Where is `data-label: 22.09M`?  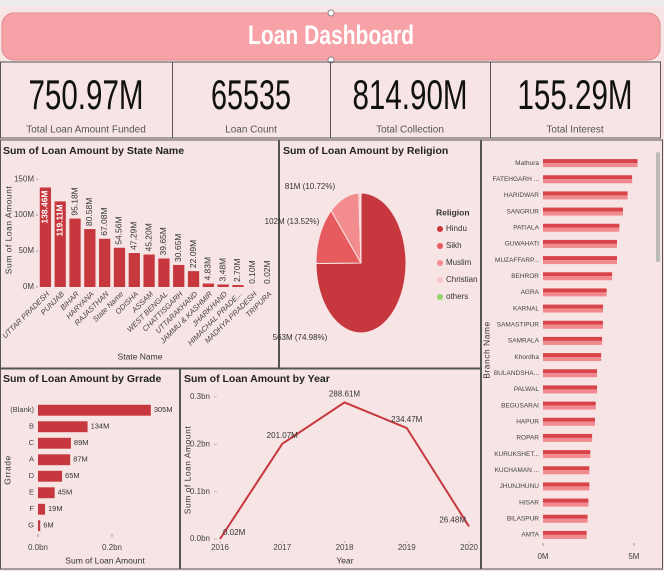 data-label: 22.09M is located at coordinates (193, 254).